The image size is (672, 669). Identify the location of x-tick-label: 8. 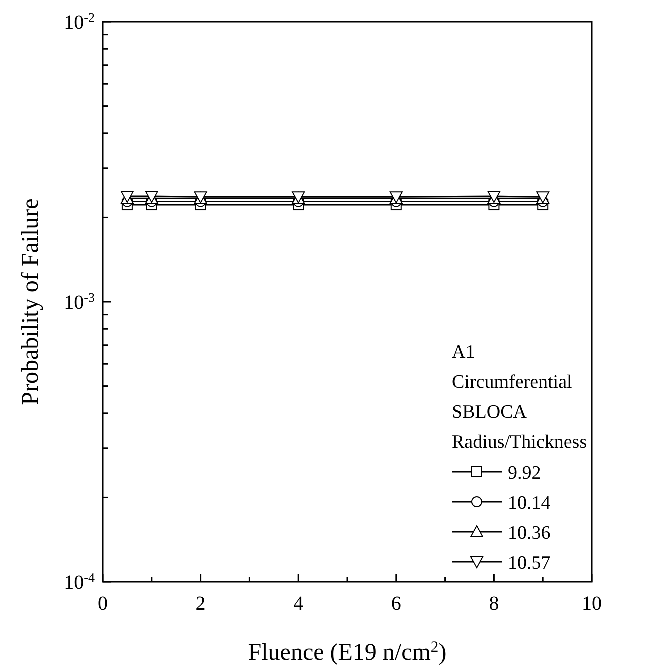
(494, 604).